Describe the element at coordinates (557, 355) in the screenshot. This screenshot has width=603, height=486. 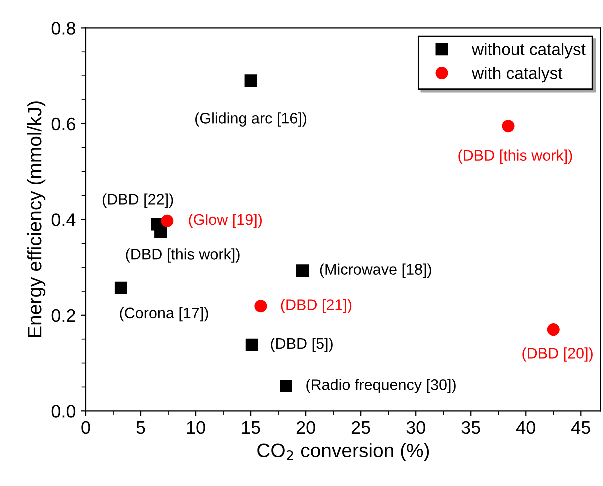
I see `annotation: (DBD [20])` at that location.